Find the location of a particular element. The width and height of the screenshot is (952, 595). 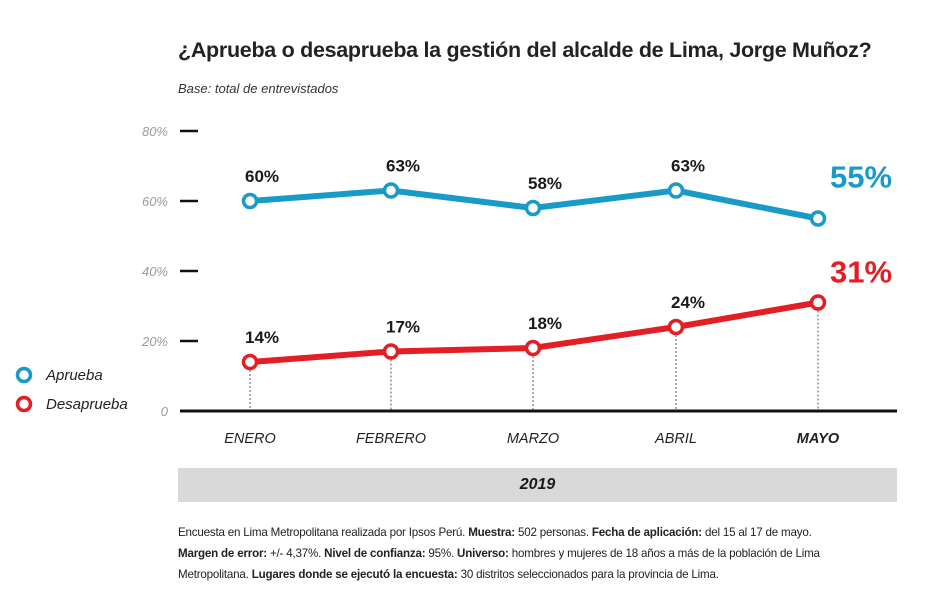

y-tick-label: 60% is located at coordinates (155, 201).